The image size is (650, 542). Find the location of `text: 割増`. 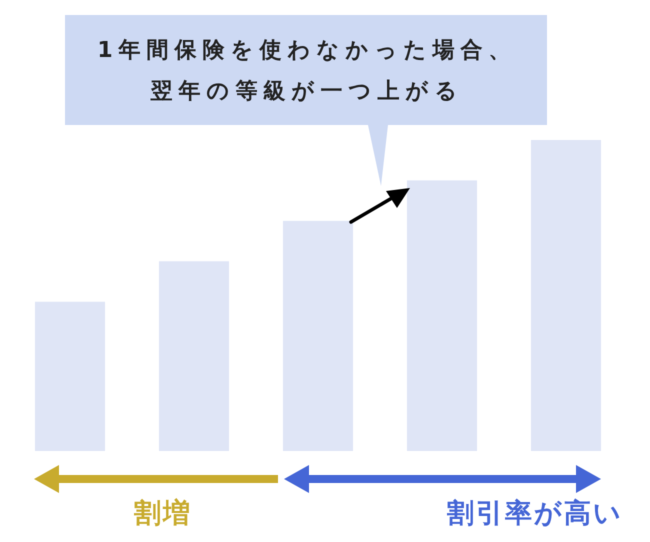

text: 割増 is located at coordinates (163, 514).